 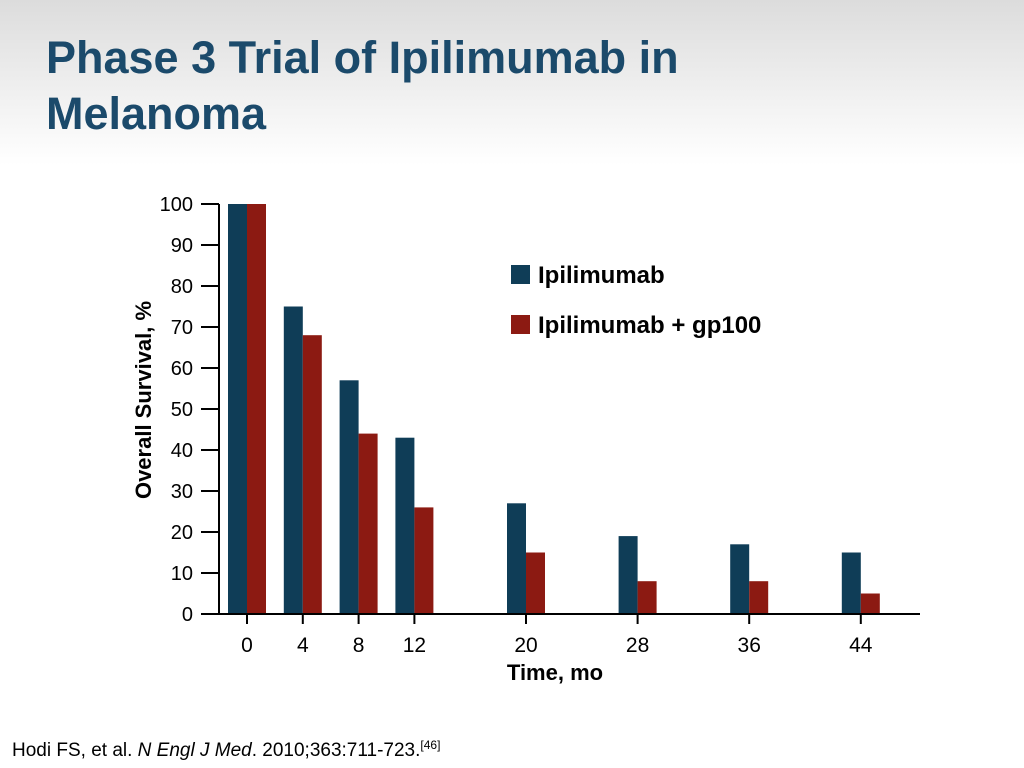 I want to click on x-tick-label-12: 12, so click(x=414, y=645).